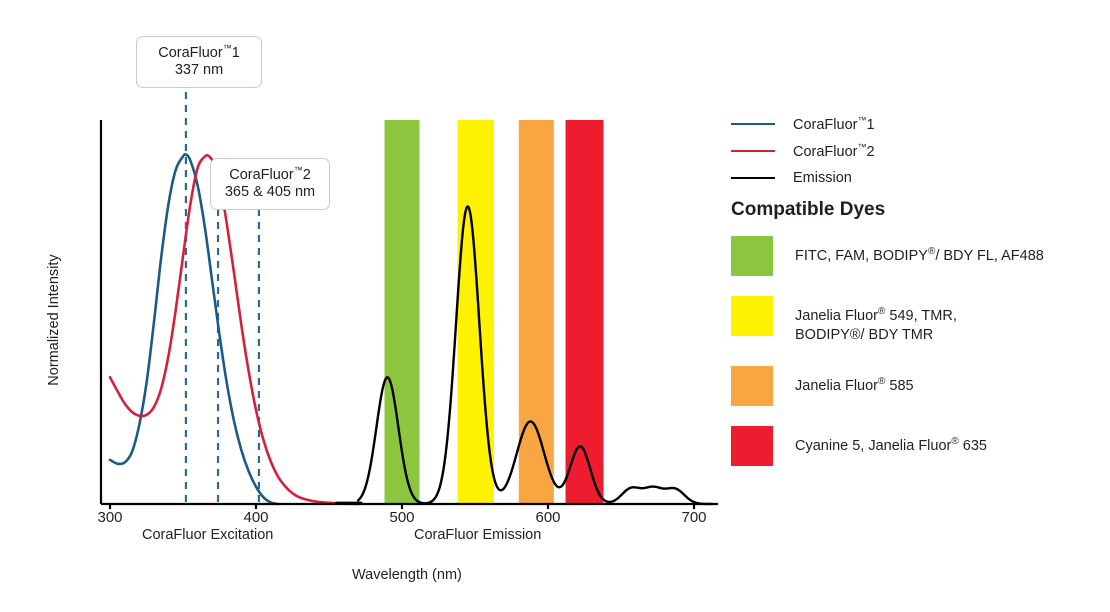  Describe the element at coordinates (199, 52) in the screenshot. I see `callout-cf1-line1: CoraFluor™1` at that location.